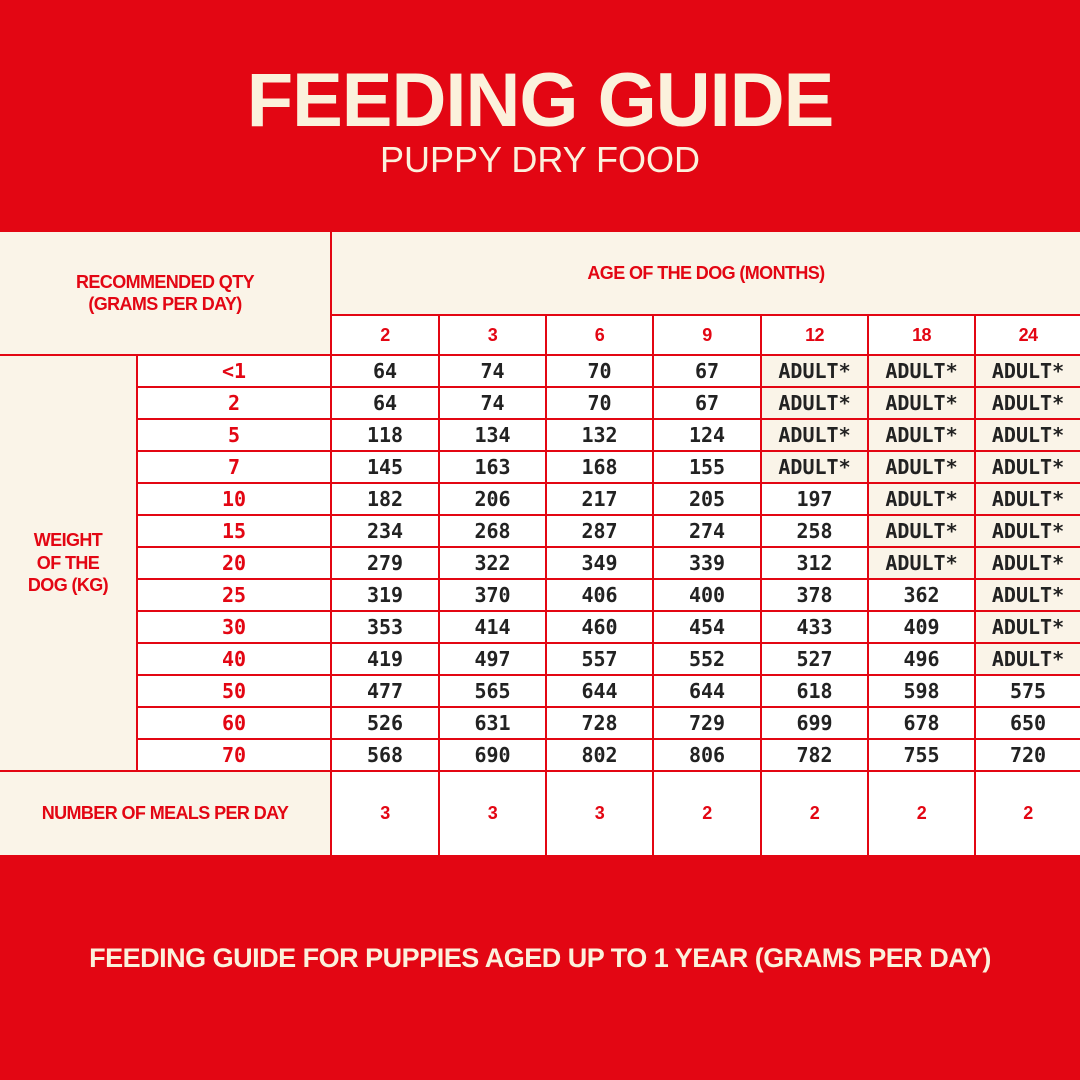 The height and width of the screenshot is (1080, 1080). Describe the element at coordinates (68, 540) in the screenshot. I see `weight-label-line: WEIGHT` at that location.